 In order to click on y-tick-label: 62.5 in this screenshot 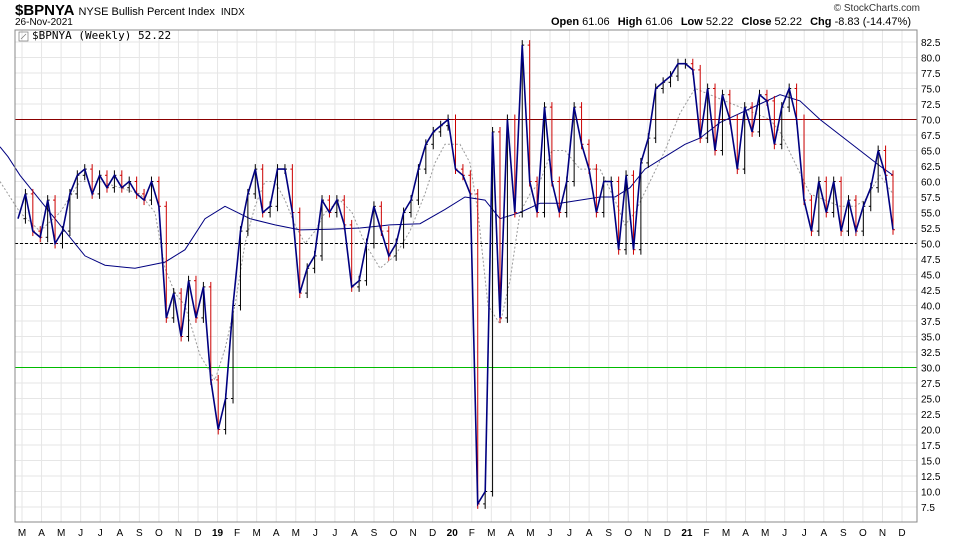, I will do `click(931, 167)`.